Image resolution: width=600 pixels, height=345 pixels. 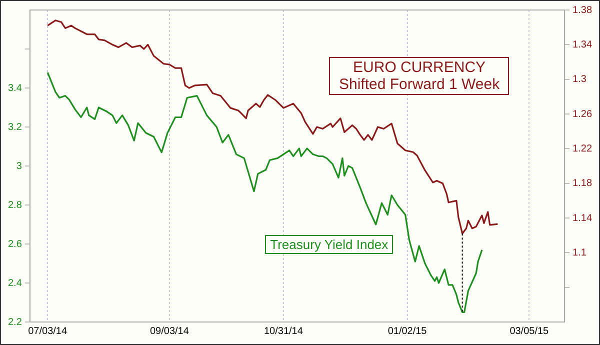 I want to click on x-tick-label: 01/02/15, so click(x=408, y=331).